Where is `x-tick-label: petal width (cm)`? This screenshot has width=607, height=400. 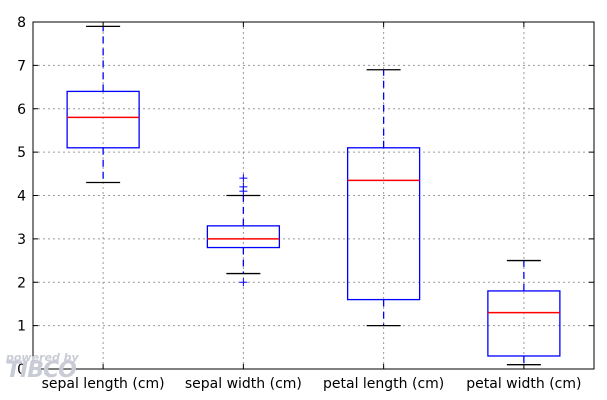 x-tick-label: petal width (cm) is located at coordinates (523, 384).